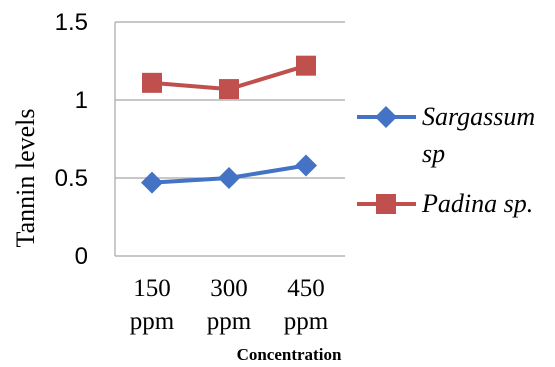 Image resolution: width=555 pixels, height=367 pixels. Describe the element at coordinates (229, 305) in the screenshot. I see `x-tick-labels: 150 ppm 300 ppm 450 ppm` at that location.